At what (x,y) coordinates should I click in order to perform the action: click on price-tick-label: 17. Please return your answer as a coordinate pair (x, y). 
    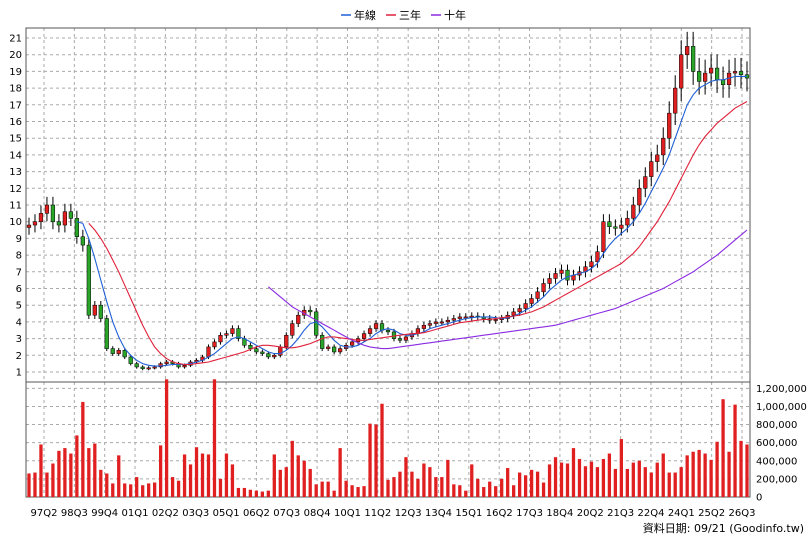
    Looking at the image, I should click on (15, 105).